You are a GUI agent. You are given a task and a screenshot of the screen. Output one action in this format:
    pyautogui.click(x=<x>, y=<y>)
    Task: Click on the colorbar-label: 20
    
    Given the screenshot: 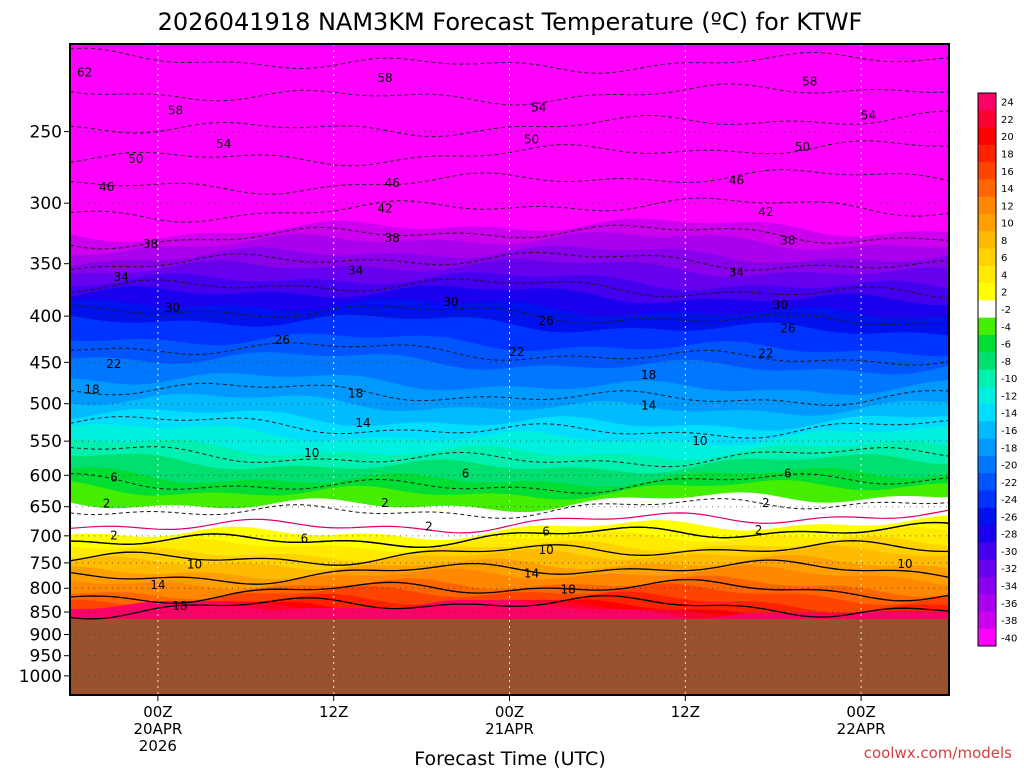 What is the action you would take?
    pyautogui.click(x=1007, y=137)
    